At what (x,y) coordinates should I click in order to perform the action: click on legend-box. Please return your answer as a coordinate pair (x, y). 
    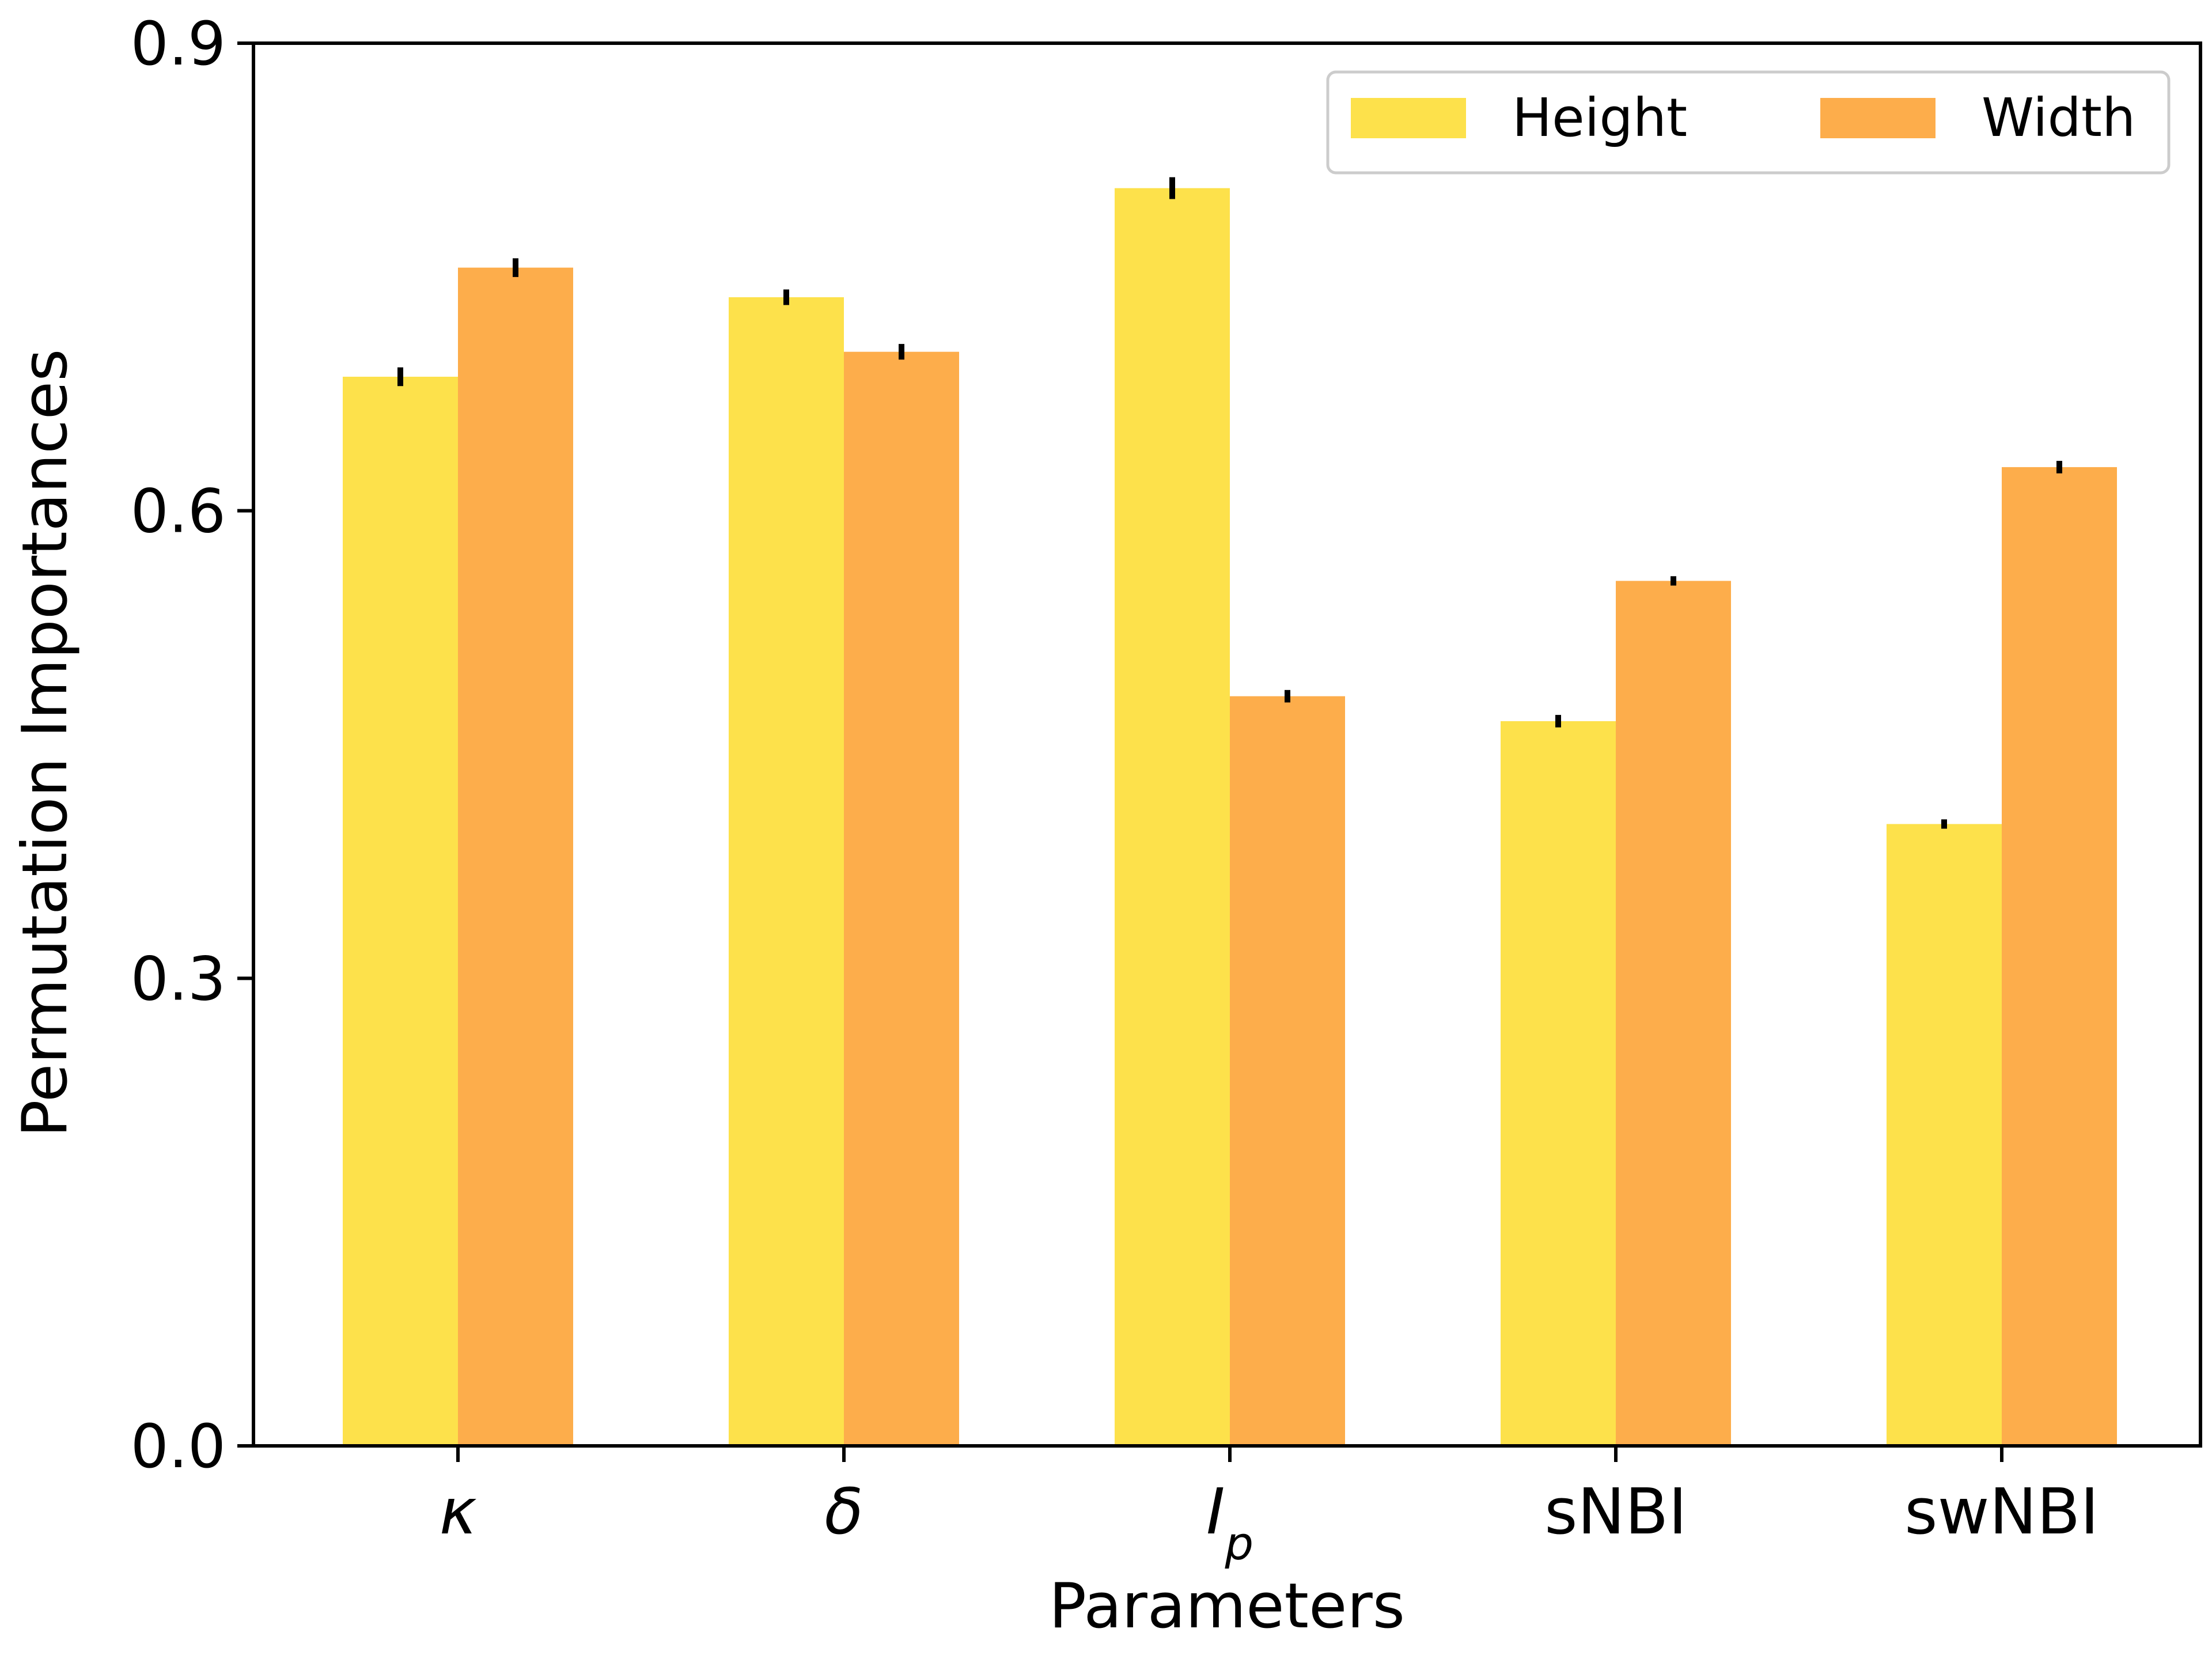
    Looking at the image, I should click on (1748, 122).